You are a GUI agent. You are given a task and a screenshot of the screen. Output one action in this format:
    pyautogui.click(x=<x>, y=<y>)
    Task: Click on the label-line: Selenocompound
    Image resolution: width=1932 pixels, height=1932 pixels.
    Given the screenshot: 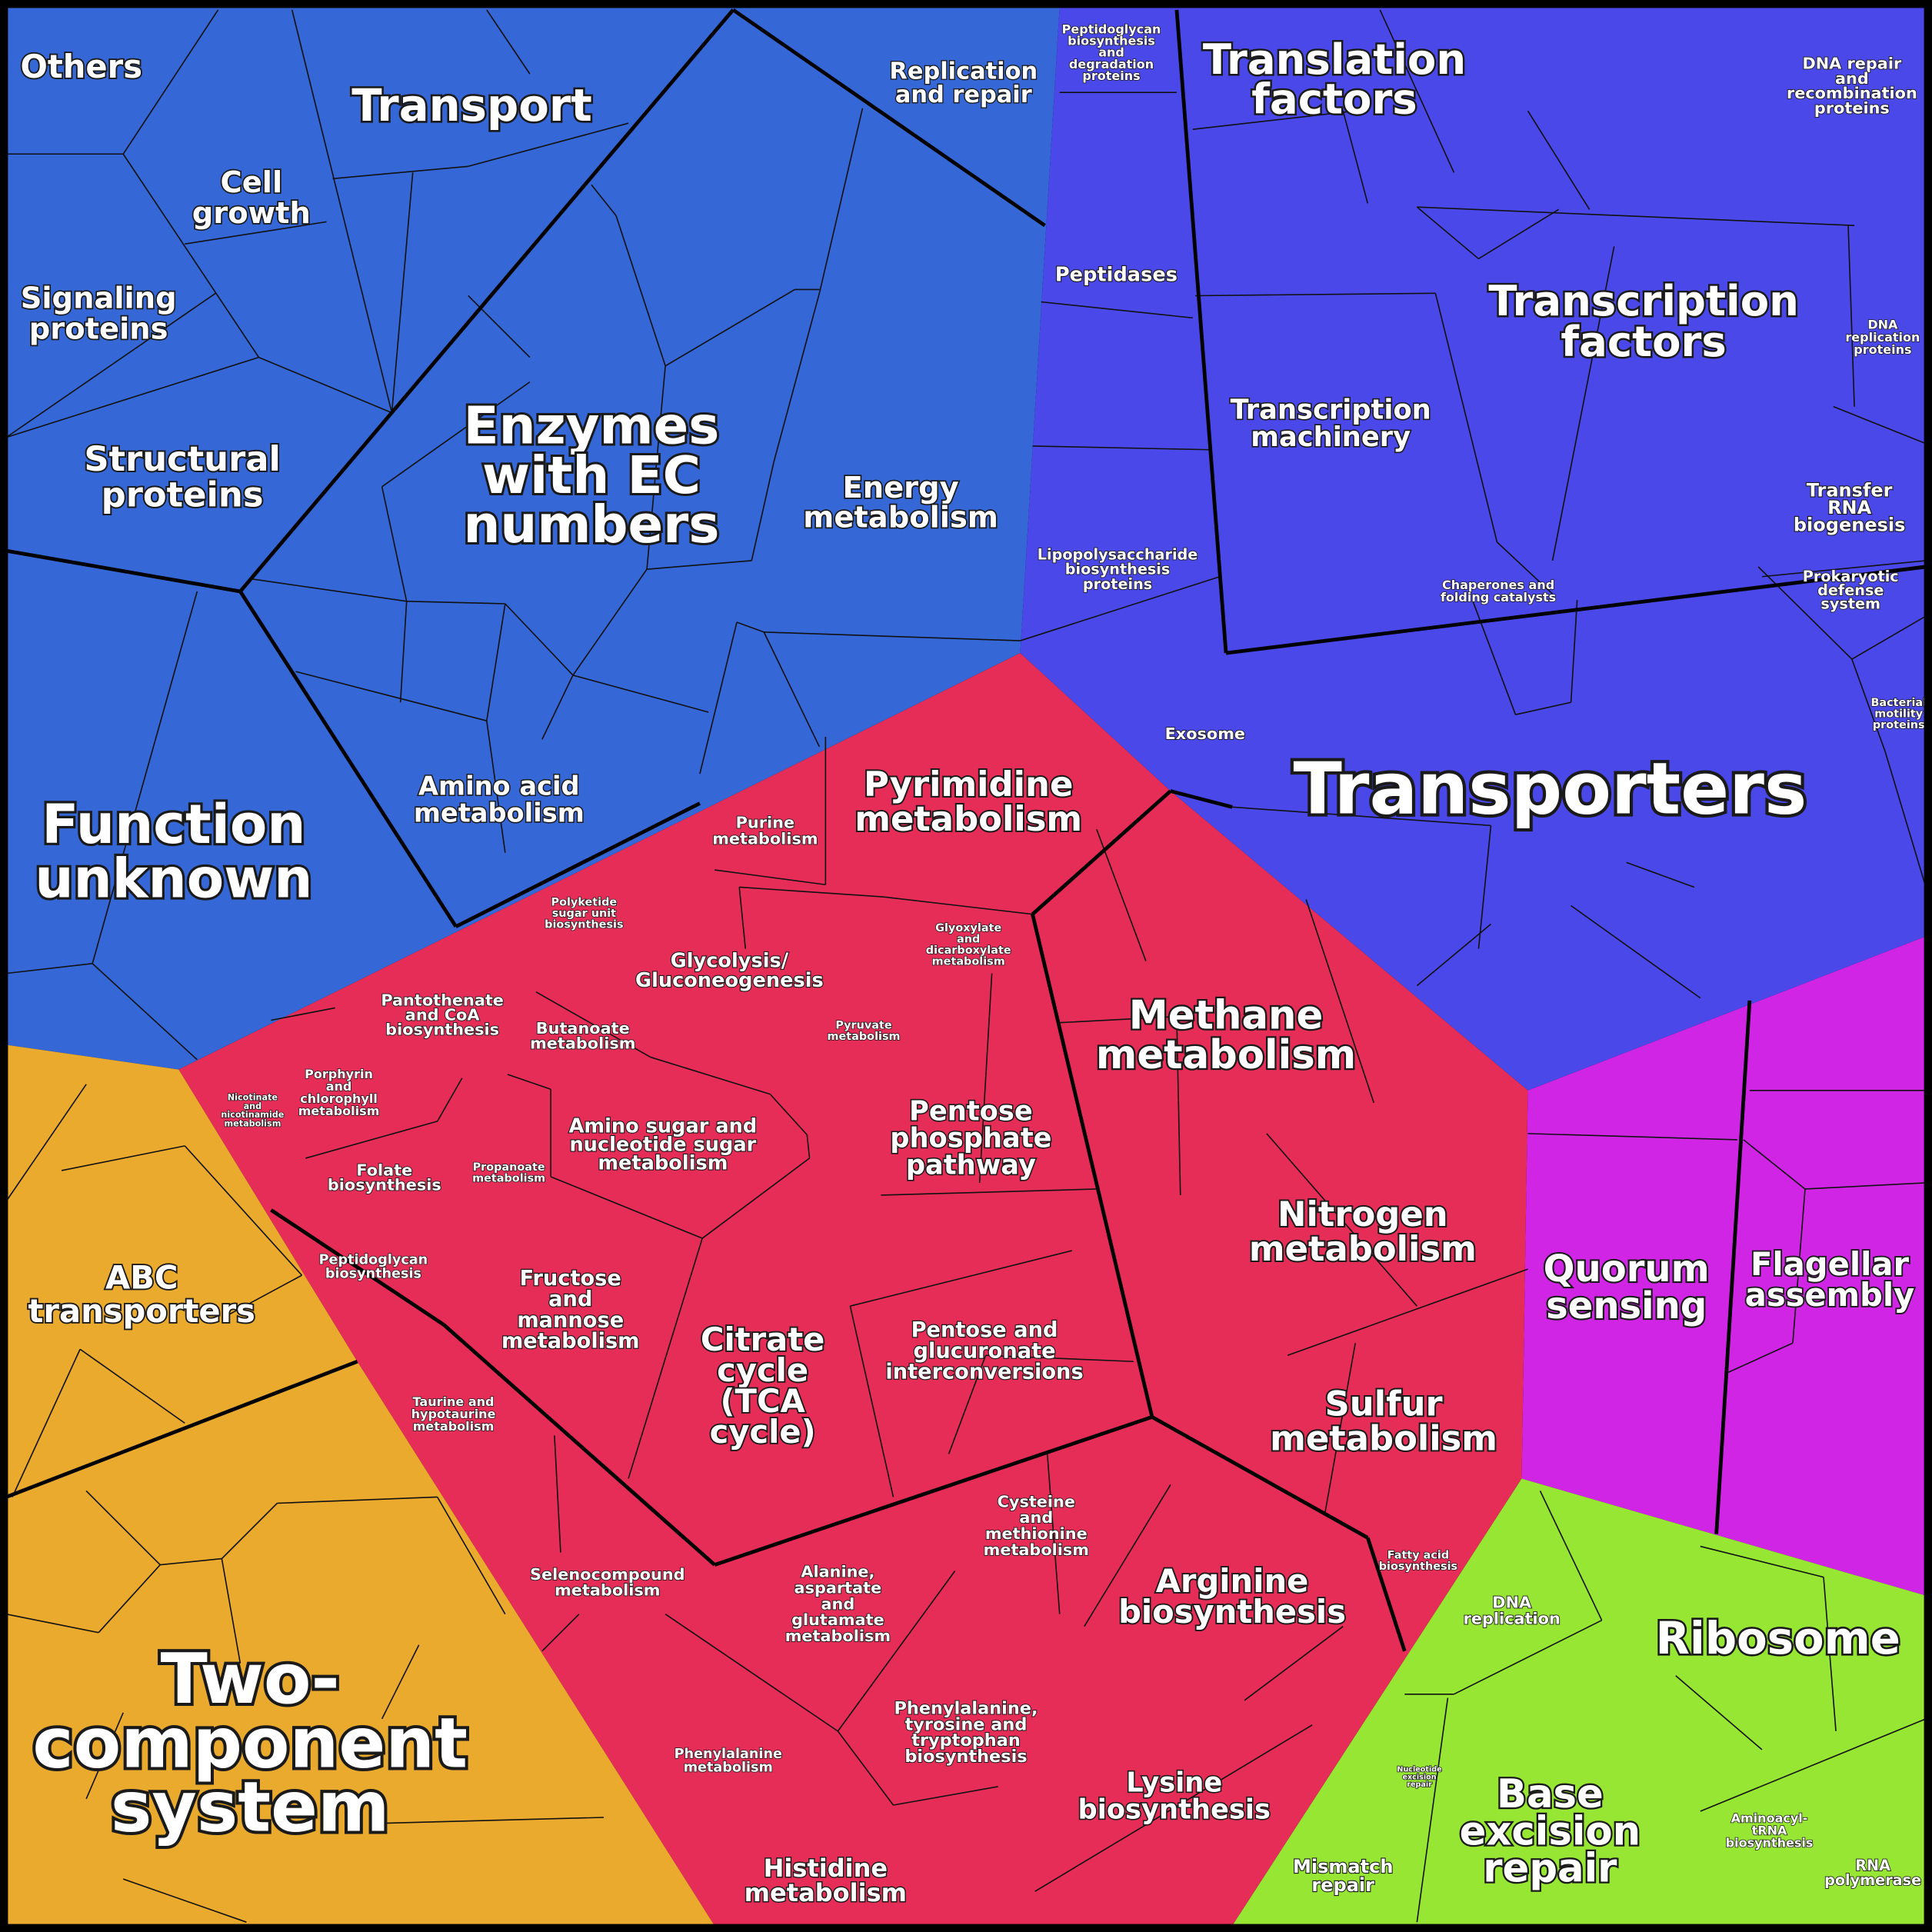 What is the action you would take?
    pyautogui.click(x=607, y=1574)
    